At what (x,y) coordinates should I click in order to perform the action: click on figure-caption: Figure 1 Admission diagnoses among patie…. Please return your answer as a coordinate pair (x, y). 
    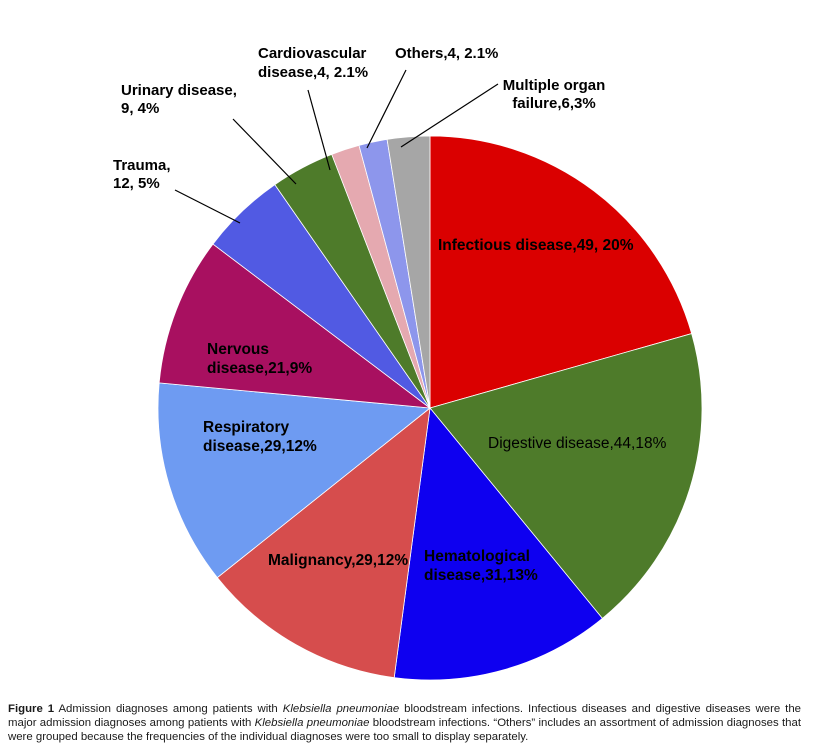
    Looking at the image, I should click on (404, 723).